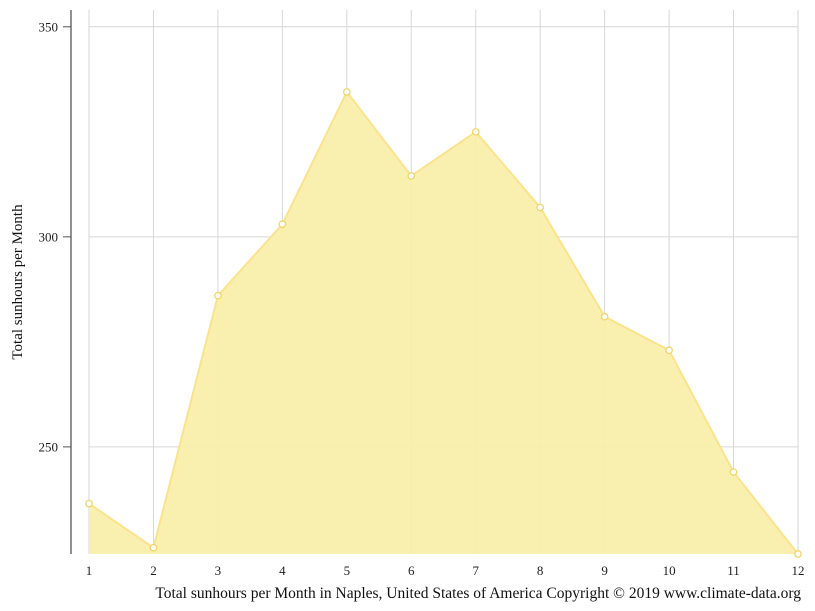 This screenshot has width=815, height=611. What do you see at coordinates (604, 570) in the screenshot?
I see `x-tick-label: 9` at bounding box center [604, 570].